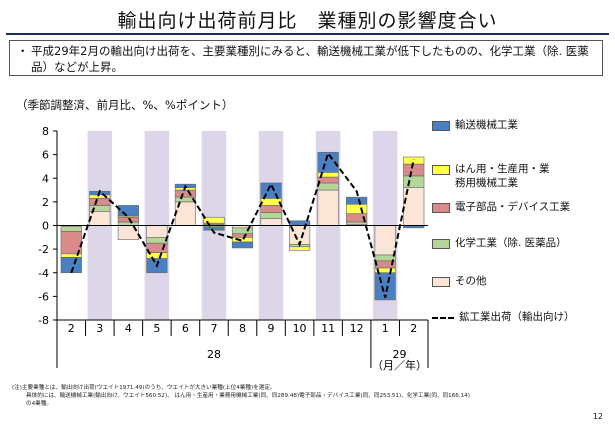  I want to click on x-tick-label: 3, so click(99, 328).